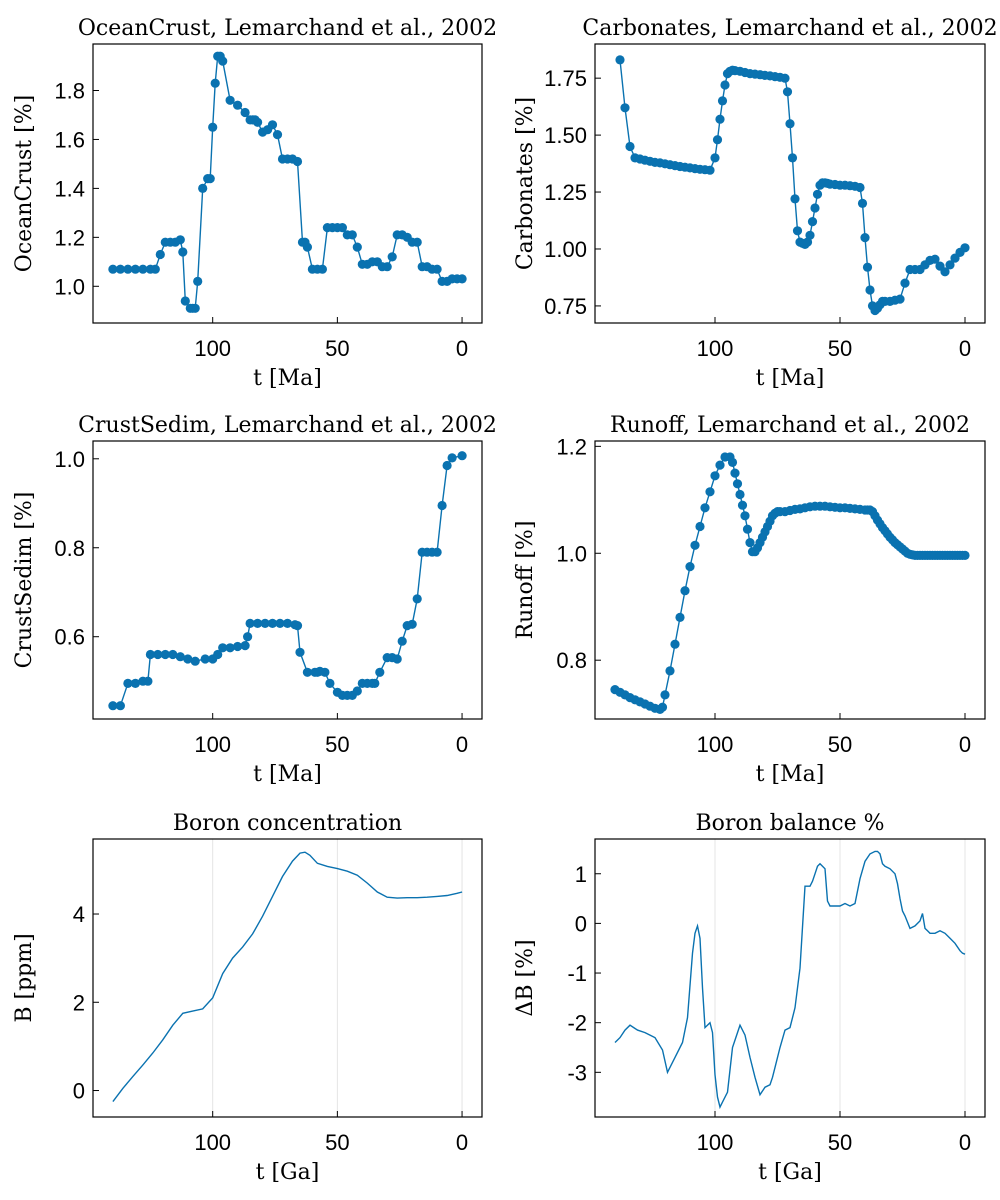 This screenshot has width=1000, height=1200. Describe the element at coordinates (24, 580) in the screenshot. I see `y-axis-label: CrustSedim [%]` at that location.